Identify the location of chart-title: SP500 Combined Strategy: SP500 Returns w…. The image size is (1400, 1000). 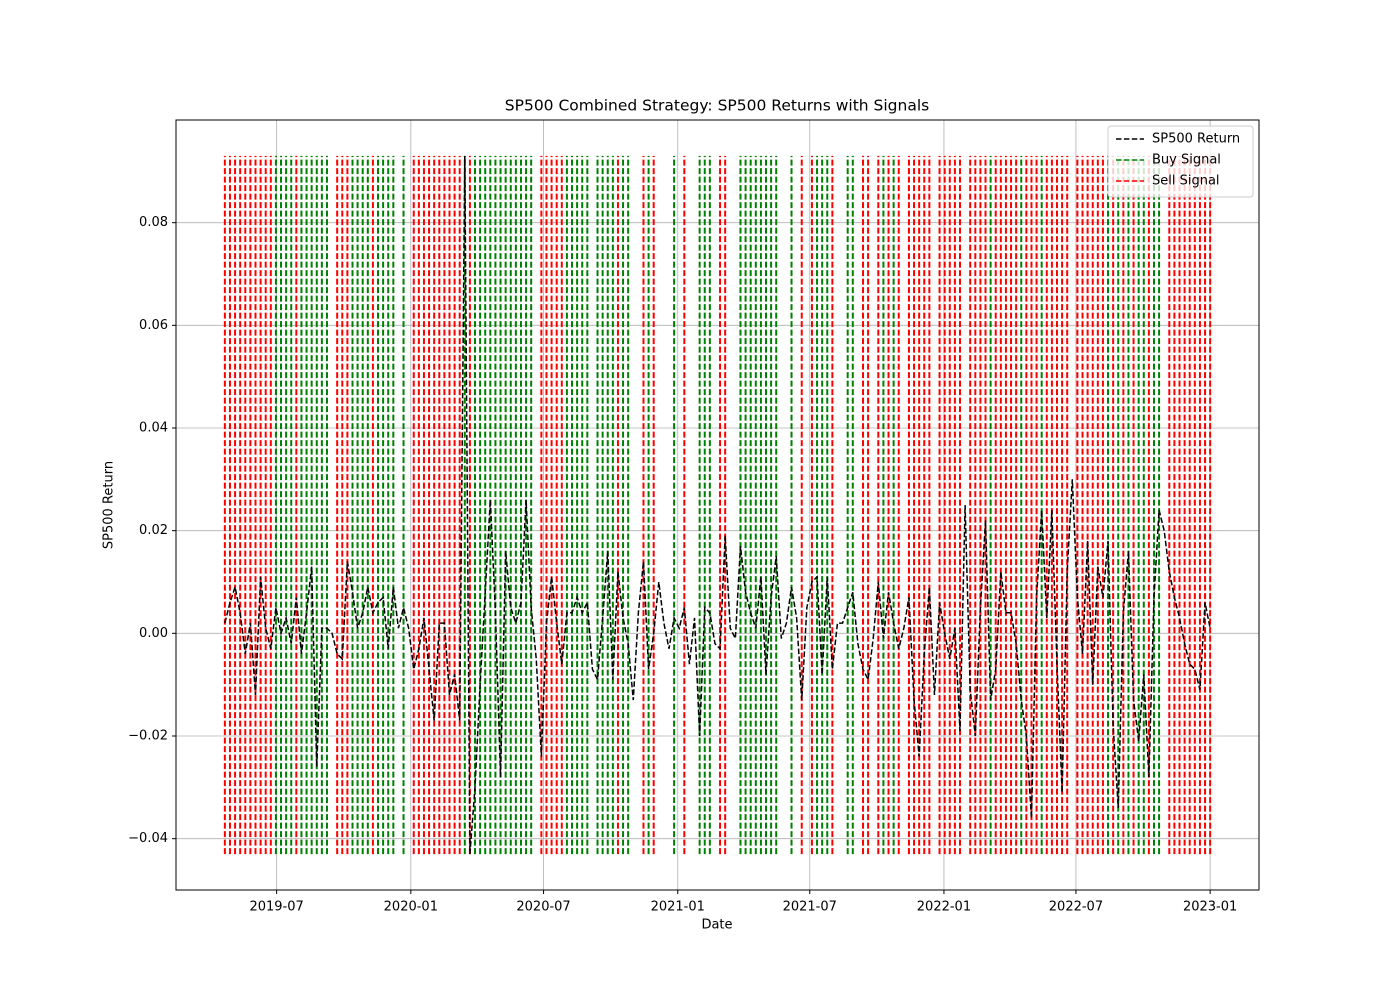
(717, 106).